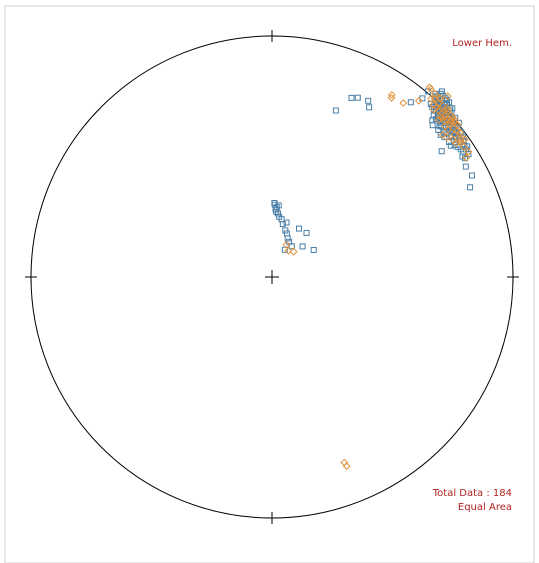  Describe the element at coordinates (485, 507) in the screenshot. I see `projection-label: Equal Area` at that location.